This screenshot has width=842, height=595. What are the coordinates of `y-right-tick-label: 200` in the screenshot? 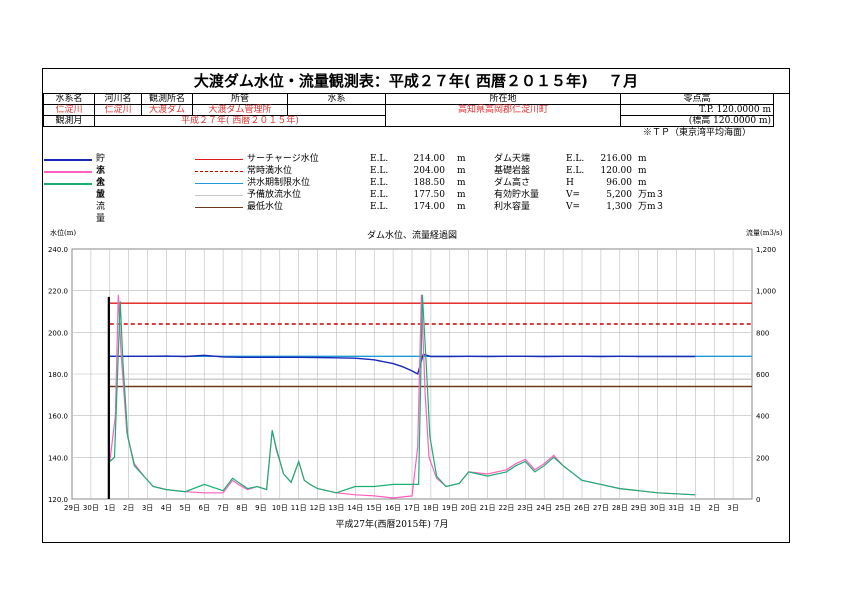 It's located at (762, 458).